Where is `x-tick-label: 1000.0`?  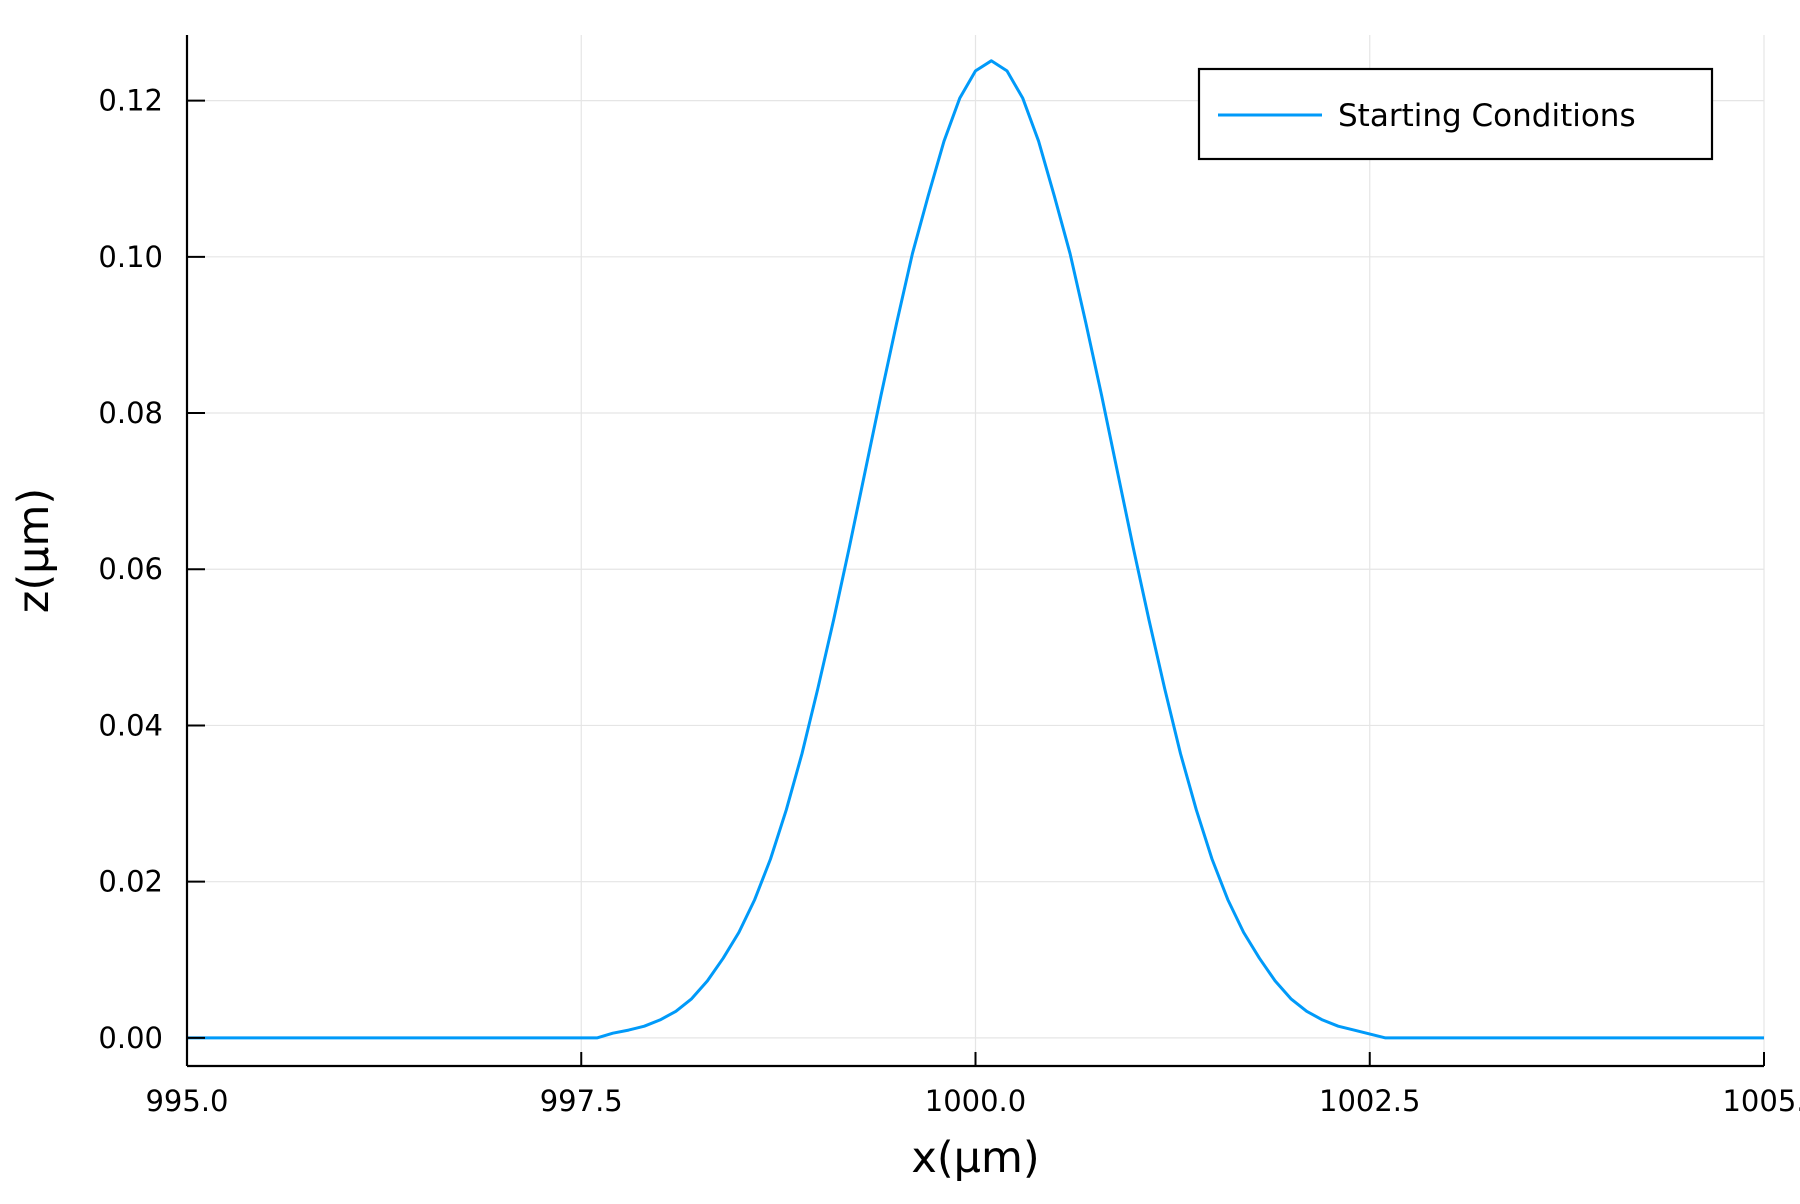
x-tick-label: 1000.0 is located at coordinates (975, 1101).